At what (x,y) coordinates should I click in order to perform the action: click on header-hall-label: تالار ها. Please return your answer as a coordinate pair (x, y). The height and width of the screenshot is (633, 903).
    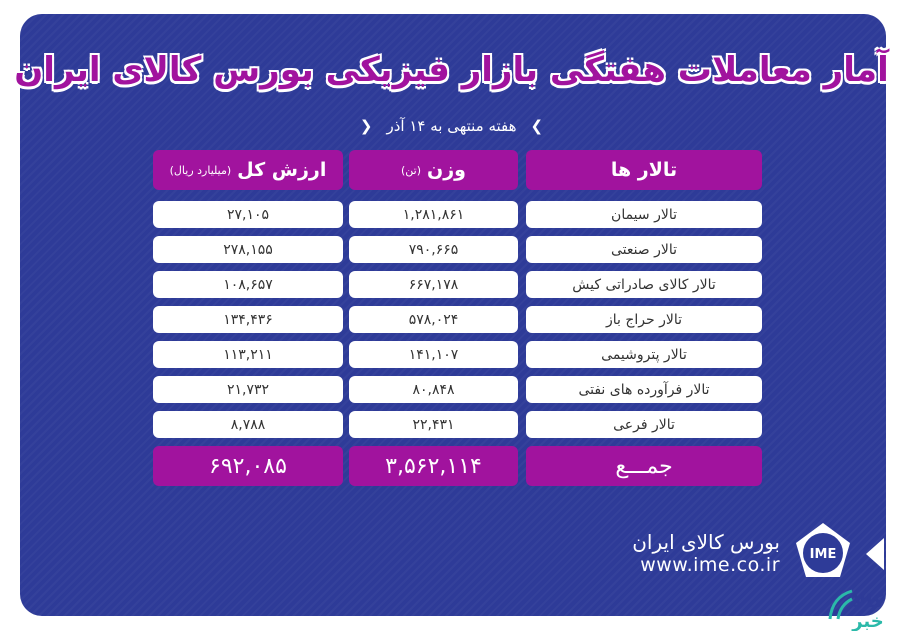
    Looking at the image, I should click on (644, 170).